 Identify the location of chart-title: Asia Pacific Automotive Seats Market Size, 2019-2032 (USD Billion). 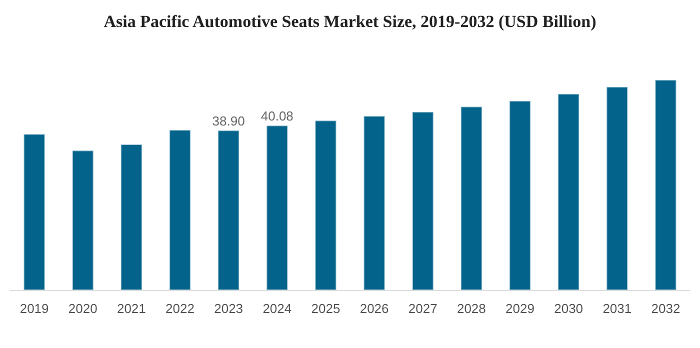
(350, 21).